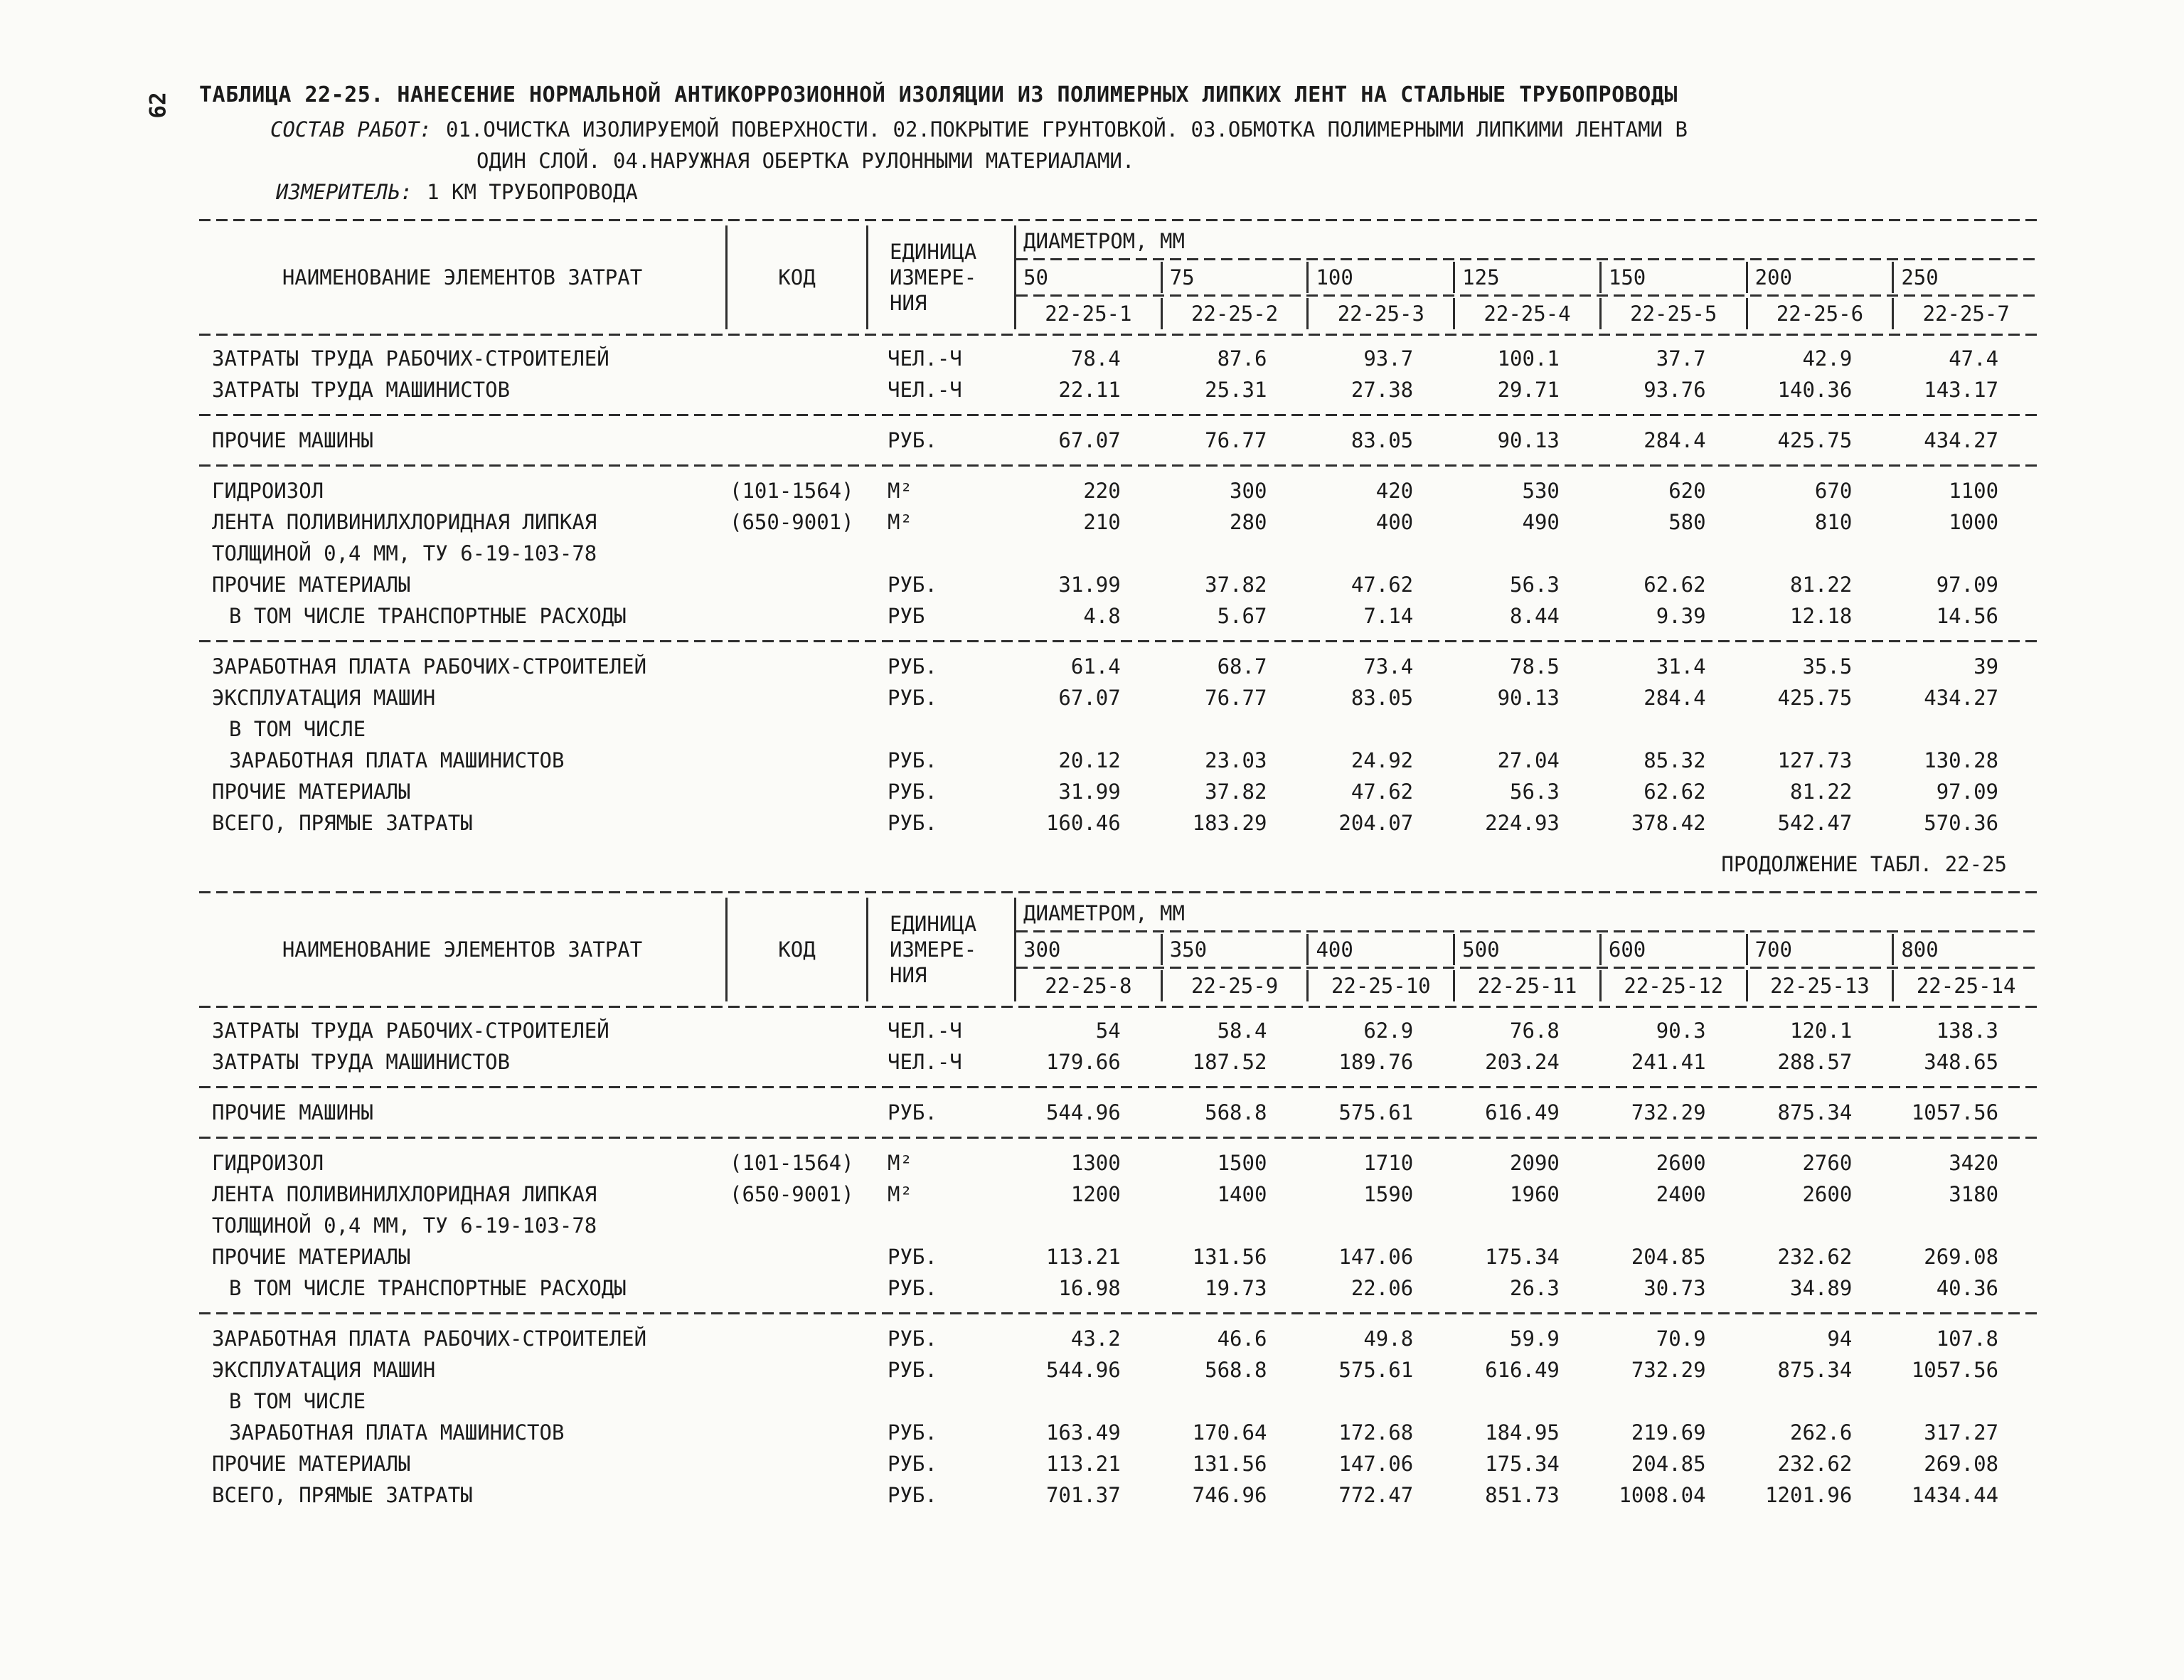 The width and height of the screenshot is (2184, 1680). What do you see at coordinates (792, 1194) in the screenshot?
I see `row-code: (650-9001)` at bounding box center [792, 1194].